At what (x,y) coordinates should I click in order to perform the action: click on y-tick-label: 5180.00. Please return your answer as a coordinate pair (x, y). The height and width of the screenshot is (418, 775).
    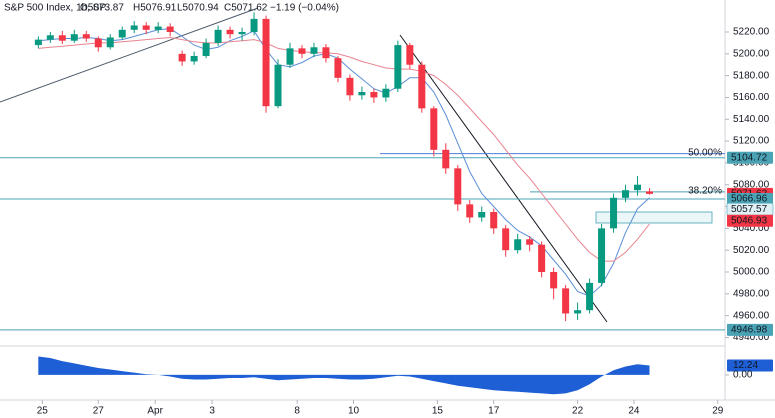
    Looking at the image, I should click on (751, 75).